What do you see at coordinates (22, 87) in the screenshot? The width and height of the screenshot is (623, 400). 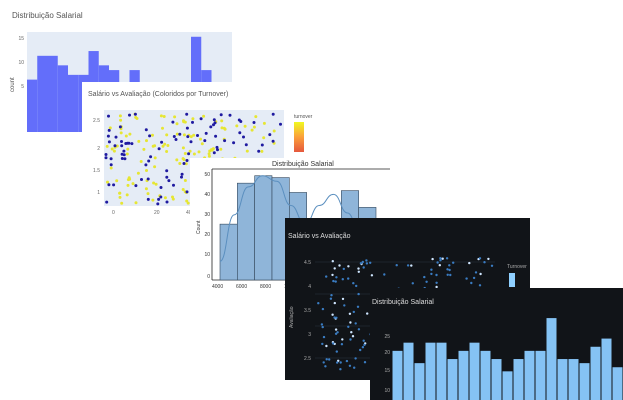 I see `y-tick-label: 5` at bounding box center [22, 87].